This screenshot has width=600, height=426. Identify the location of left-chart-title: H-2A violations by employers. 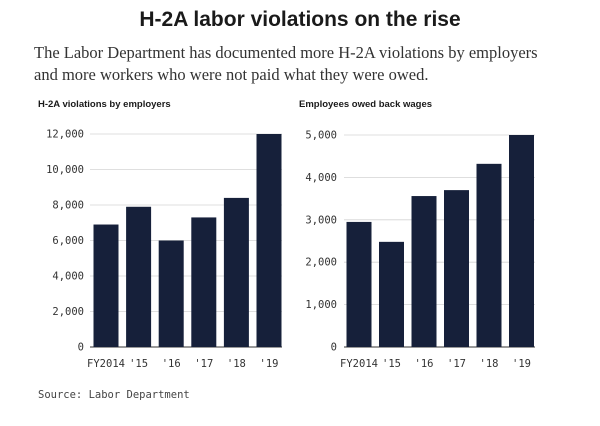
(104, 104).